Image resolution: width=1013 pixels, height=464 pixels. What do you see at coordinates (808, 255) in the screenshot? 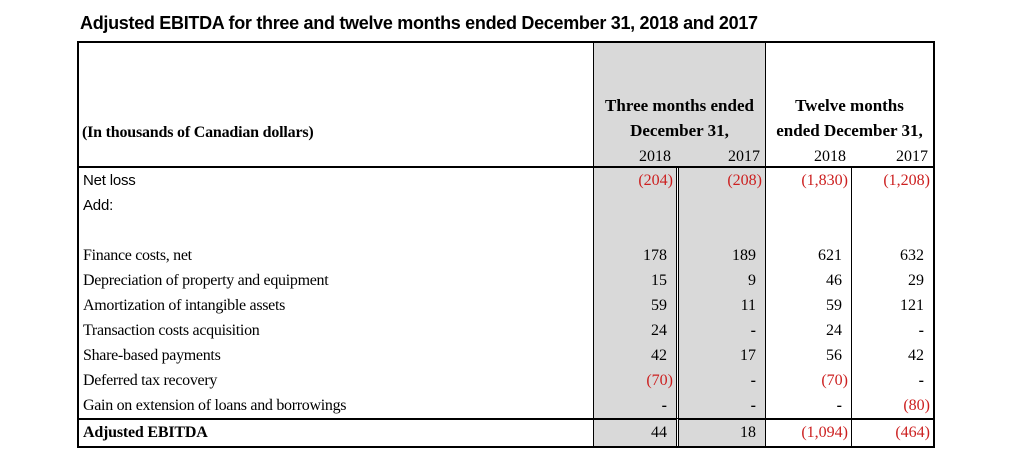
I see `value-cell: 621` at bounding box center [808, 255].